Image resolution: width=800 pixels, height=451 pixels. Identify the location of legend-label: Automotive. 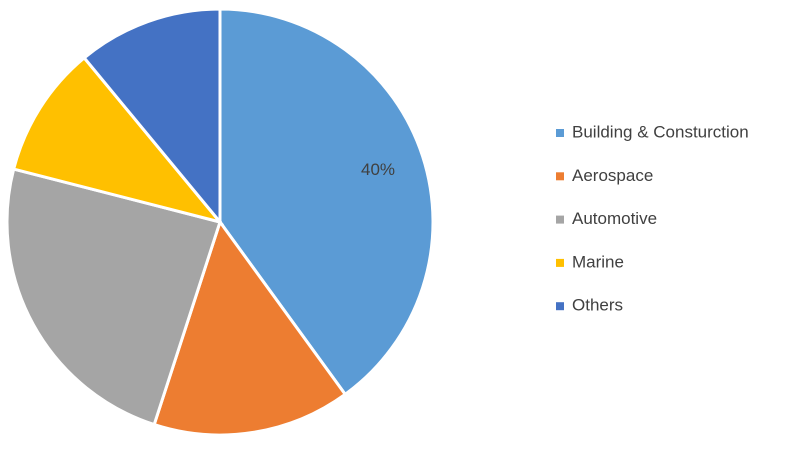
(614, 218).